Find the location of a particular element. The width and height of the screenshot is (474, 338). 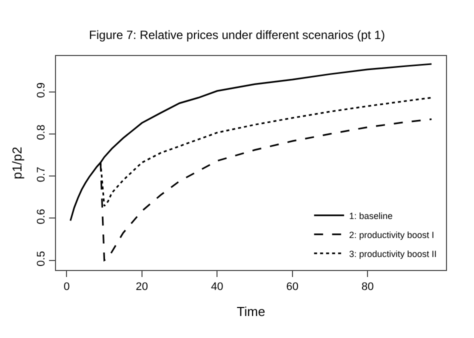

y-tick-label: 0.7 is located at coordinates (42, 174).